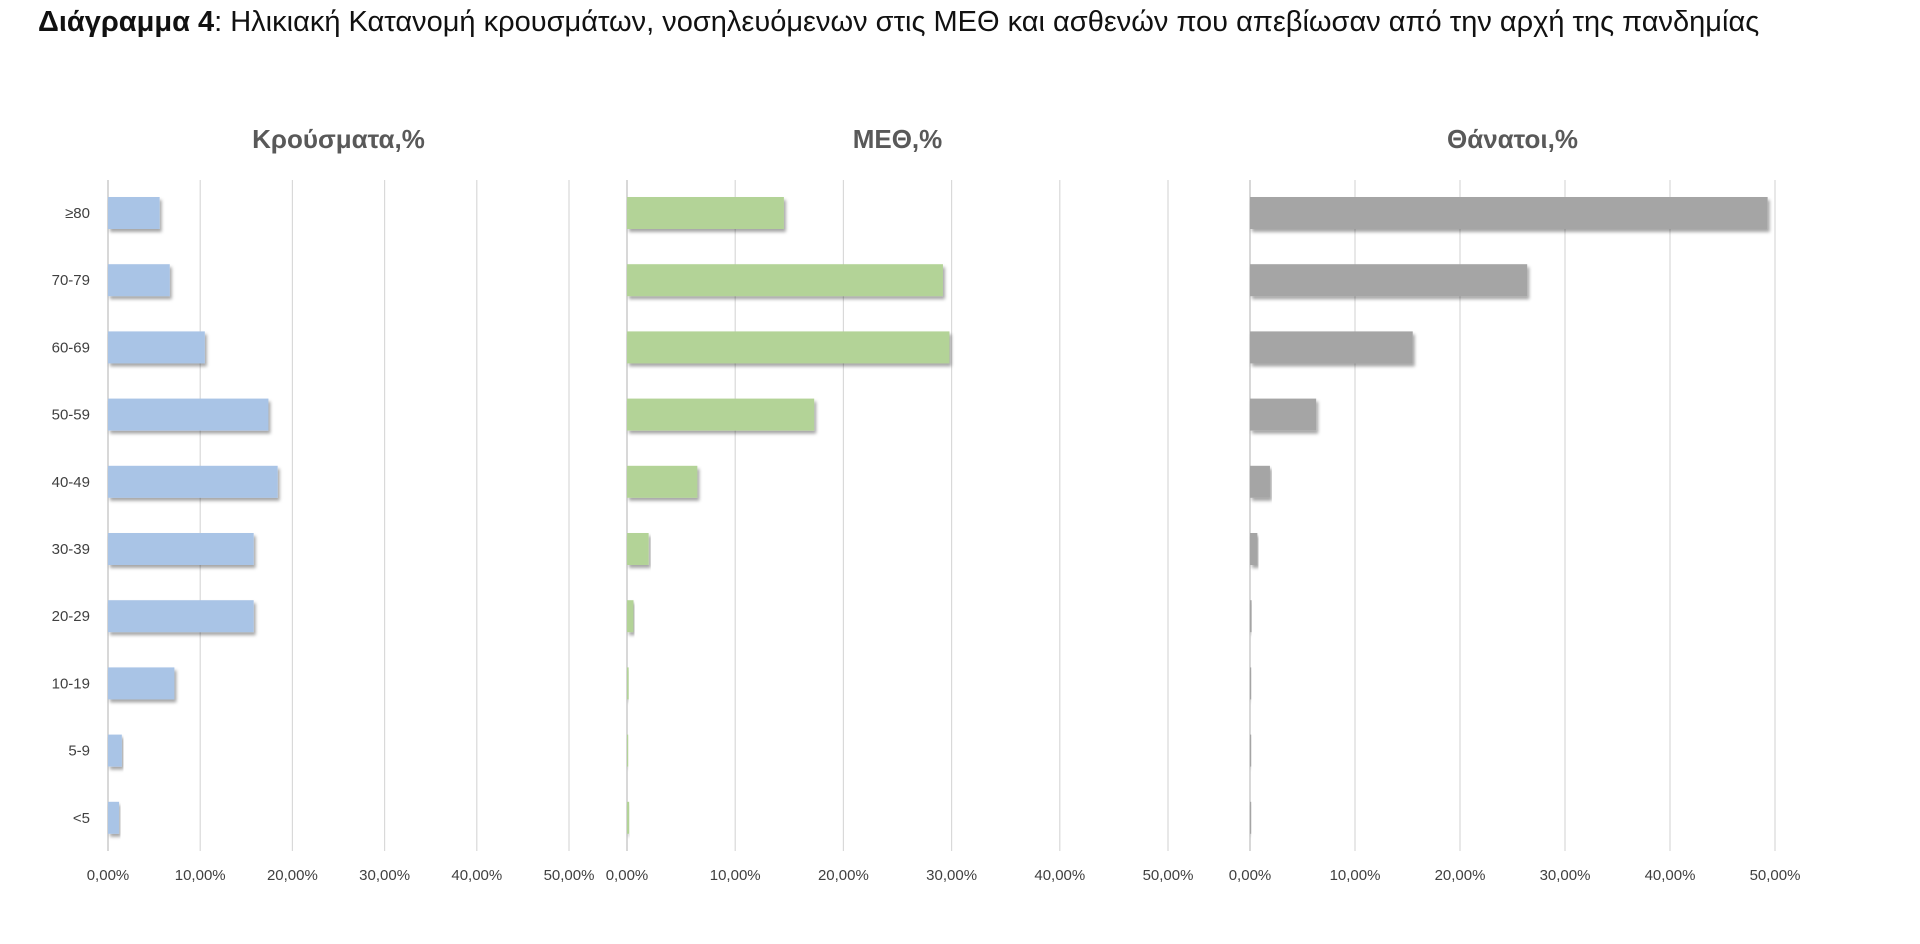 Image resolution: width=1920 pixels, height=944 pixels. I want to click on x-tick-label-1-5: 50,00%, so click(1168, 875).